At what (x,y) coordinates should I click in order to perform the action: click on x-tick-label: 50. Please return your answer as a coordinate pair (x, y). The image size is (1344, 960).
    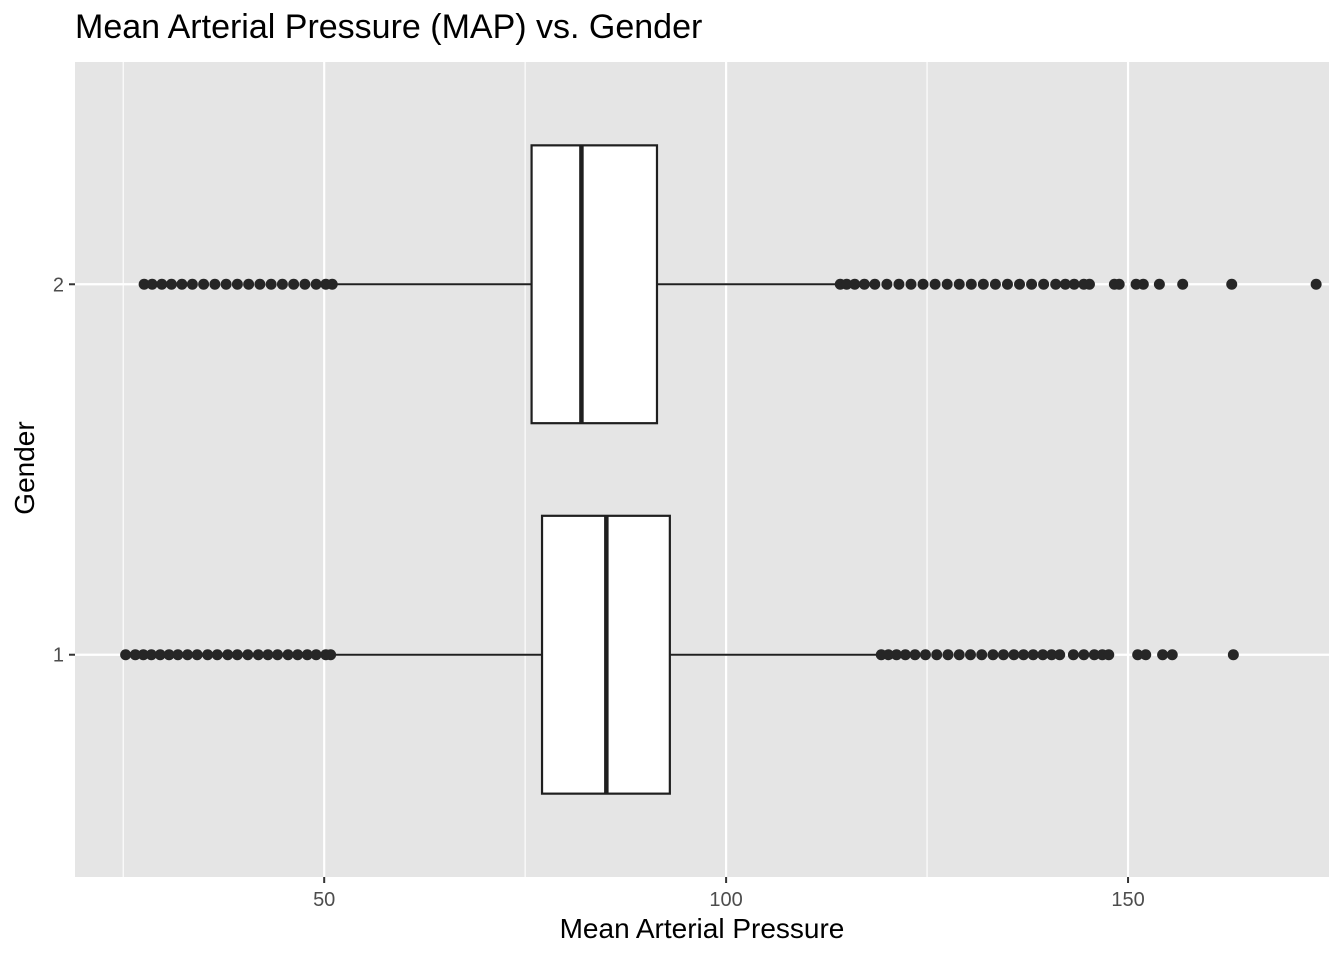
    Looking at the image, I should click on (324, 900).